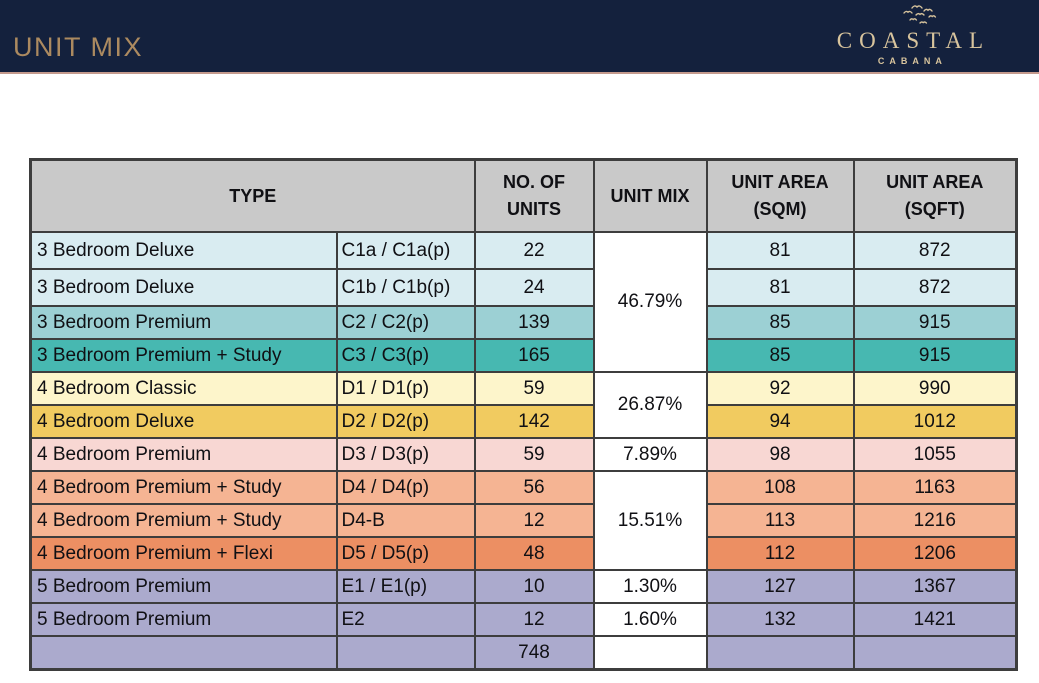 This screenshot has height=683, width=1039. Describe the element at coordinates (183, 553) in the screenshot. I see `type-cell: 4 Bedroom Premium + Flexi` at that location.